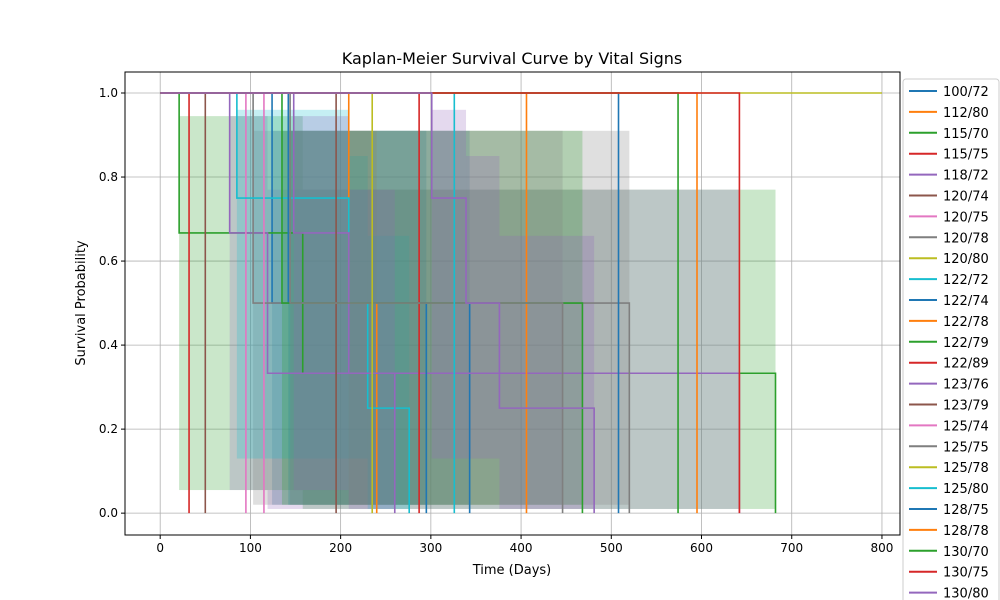  What do you see at coordinates (966, 406) in the screenshot?
I see `legend-label: 123/79` at bounding box center [966, 406].